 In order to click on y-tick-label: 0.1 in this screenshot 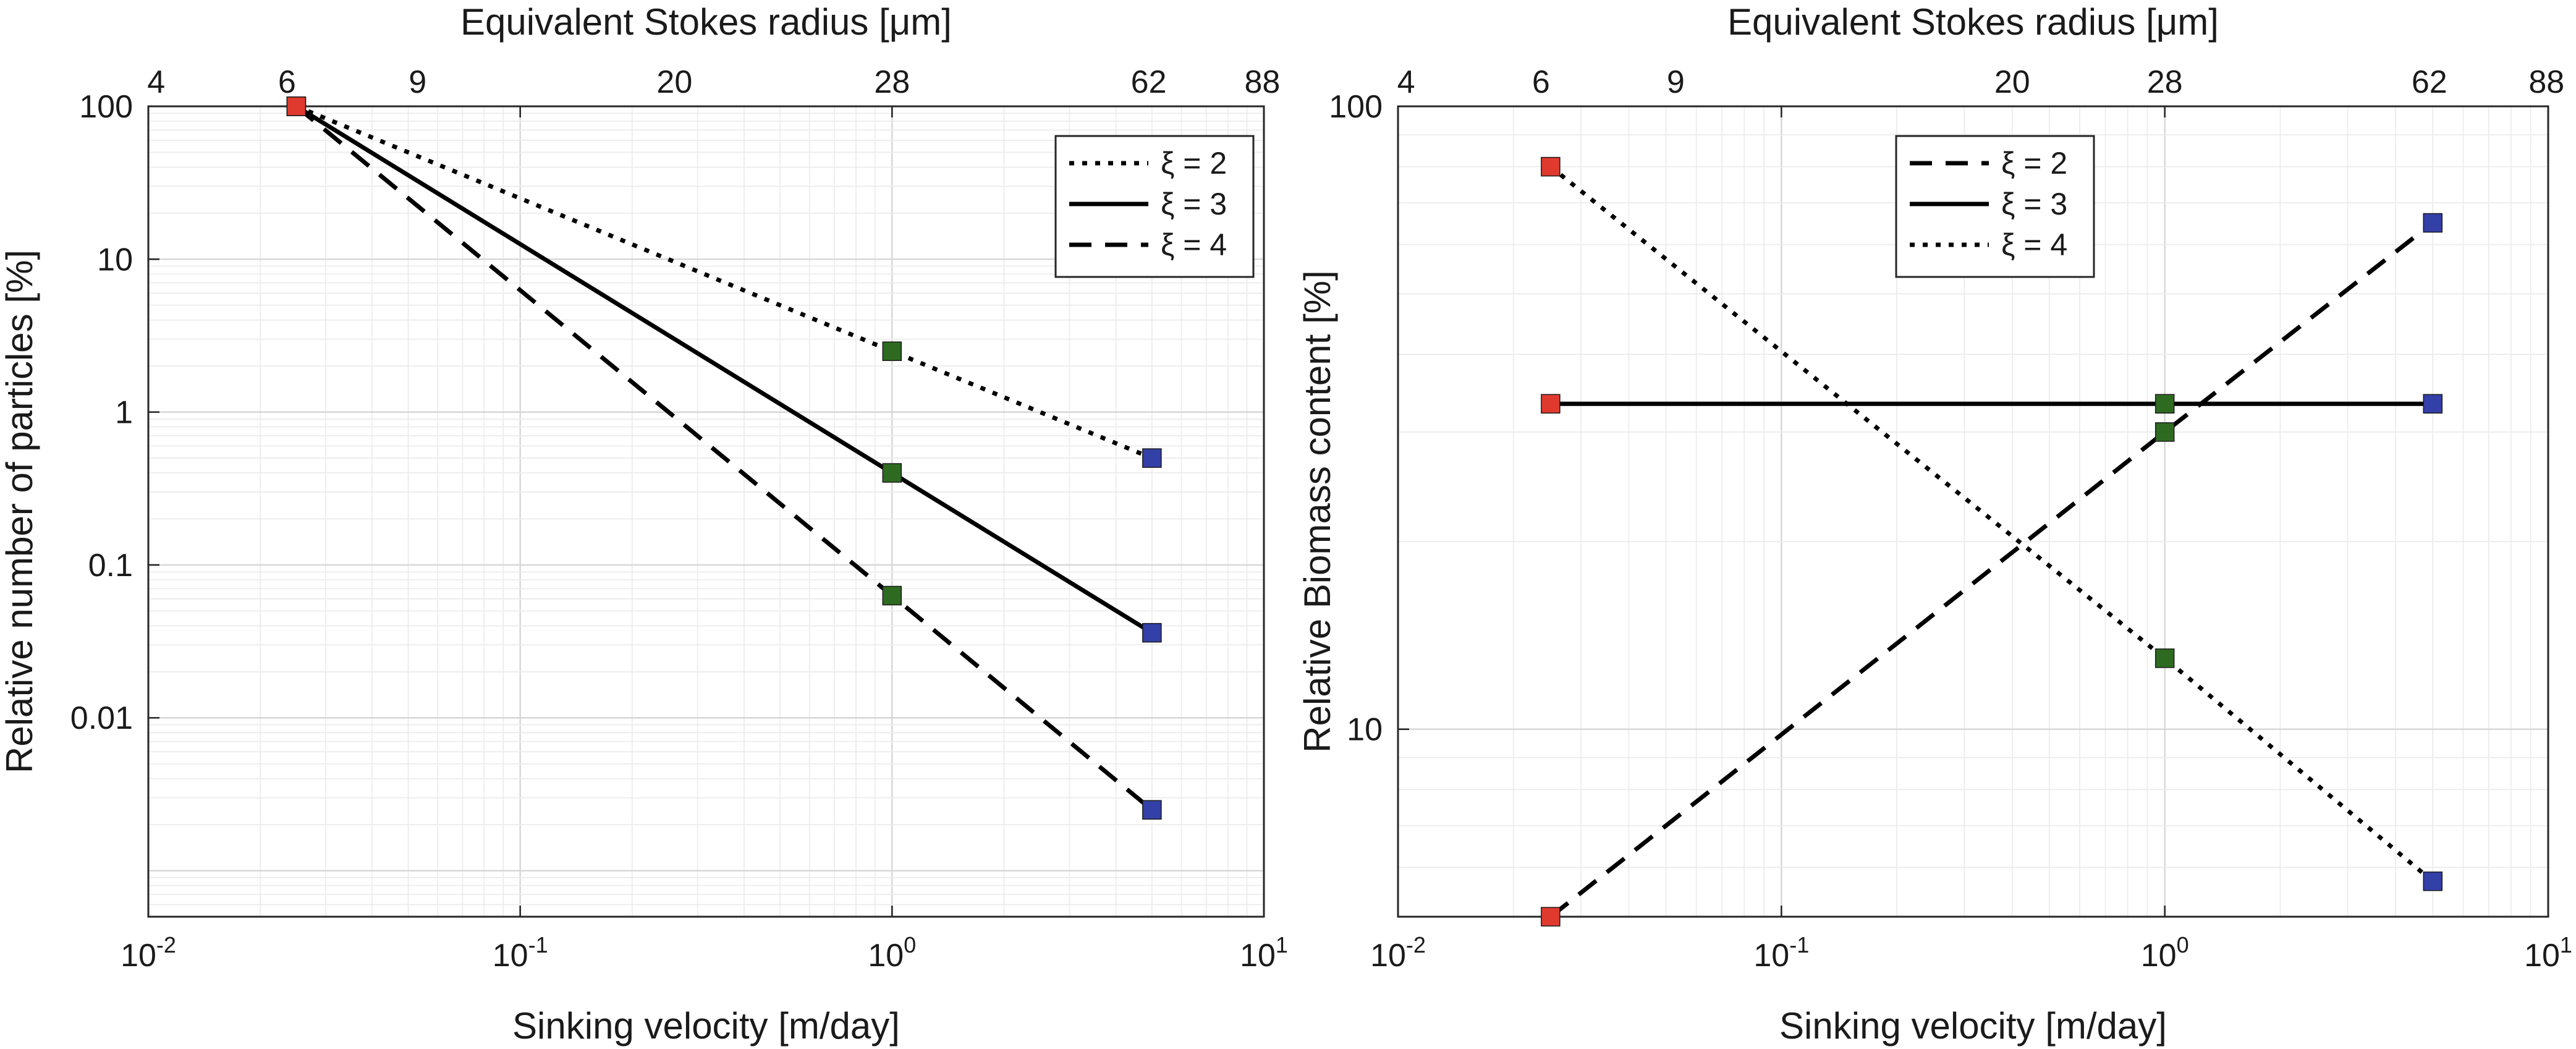, I will do `click(110, 566)`.